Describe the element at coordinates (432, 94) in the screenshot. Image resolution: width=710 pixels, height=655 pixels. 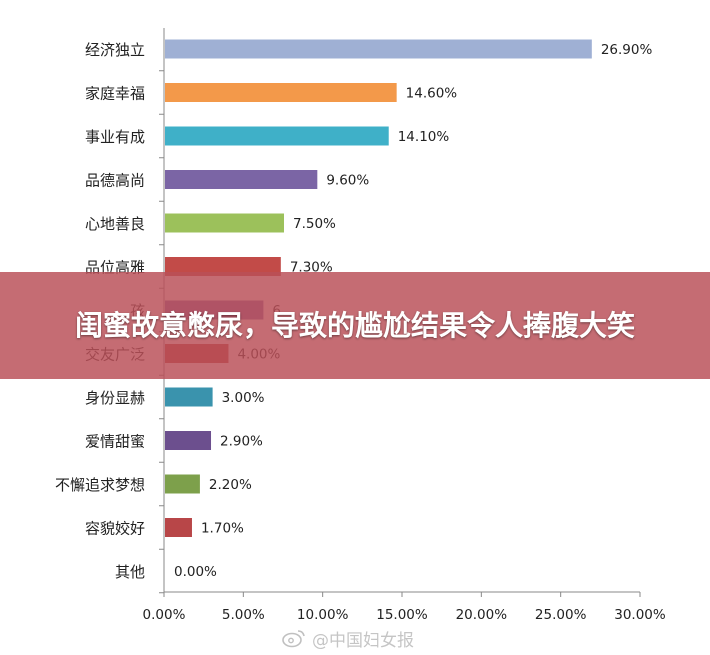
I see `value-label: 14.60%` at that location.